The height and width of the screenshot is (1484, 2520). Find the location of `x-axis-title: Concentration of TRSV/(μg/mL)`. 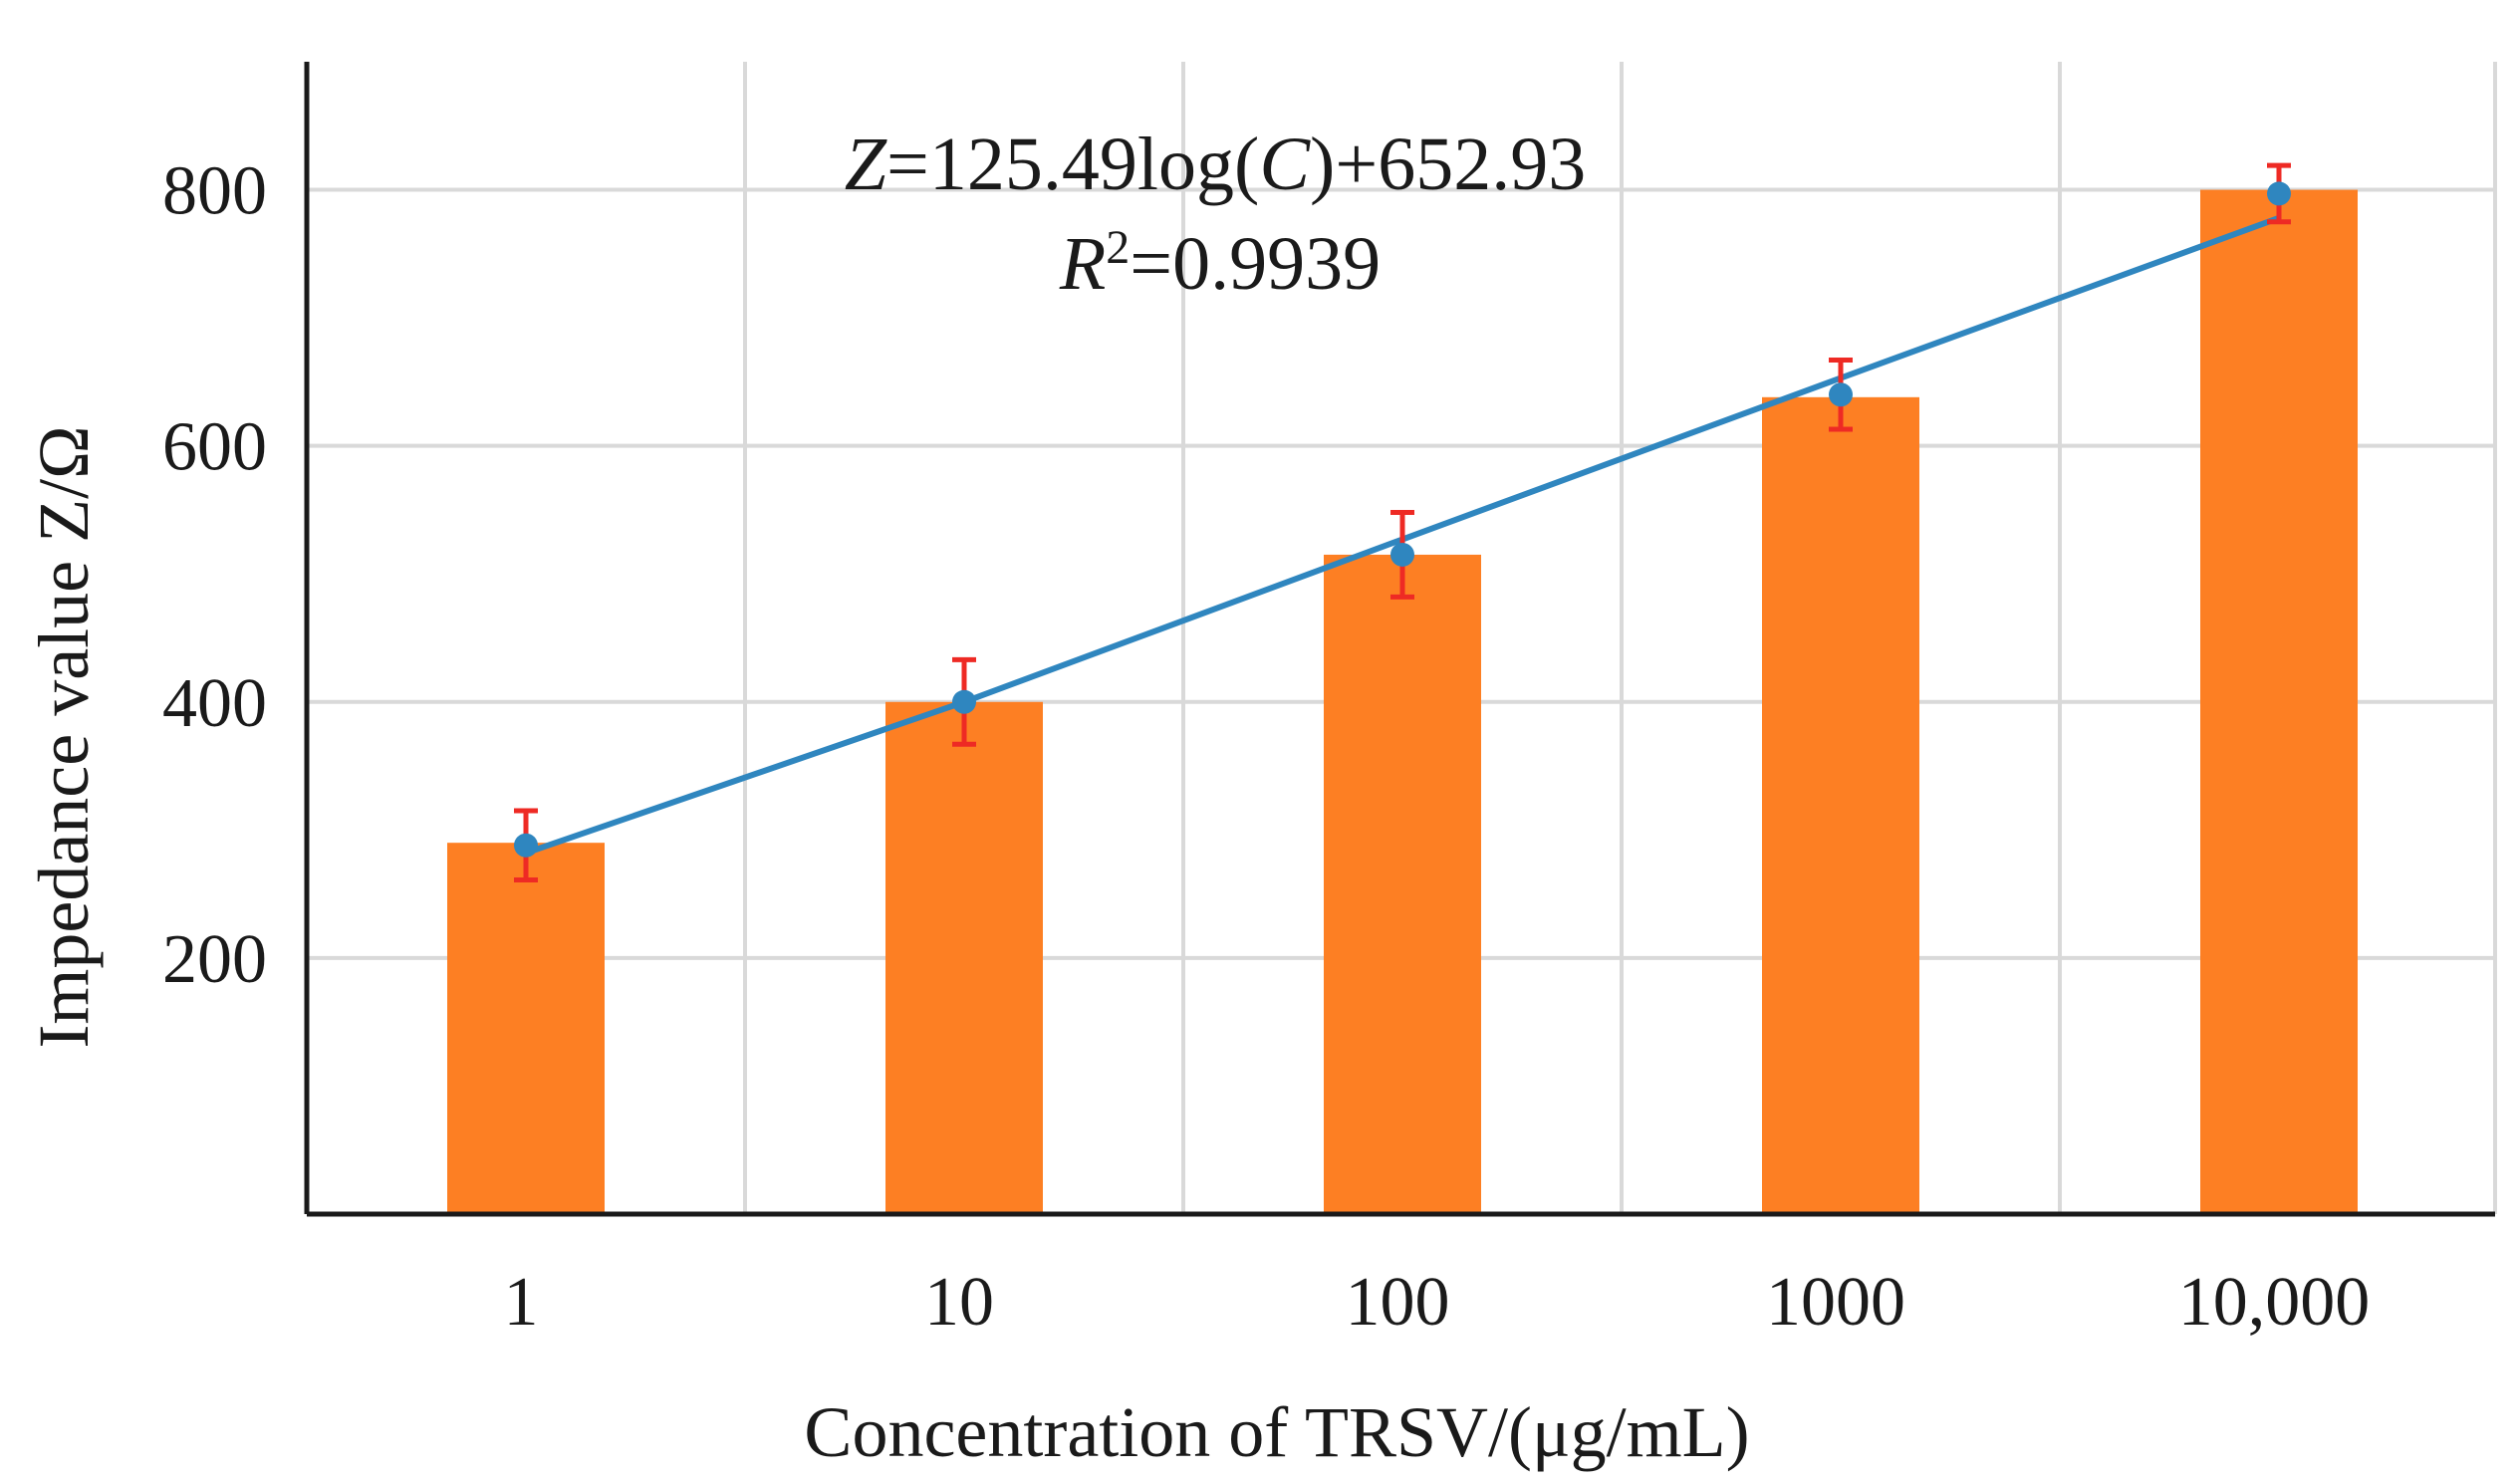

x-axis-title: Concentration of TRSV/(μg/mL) is located at coordinates (1276, 1432).